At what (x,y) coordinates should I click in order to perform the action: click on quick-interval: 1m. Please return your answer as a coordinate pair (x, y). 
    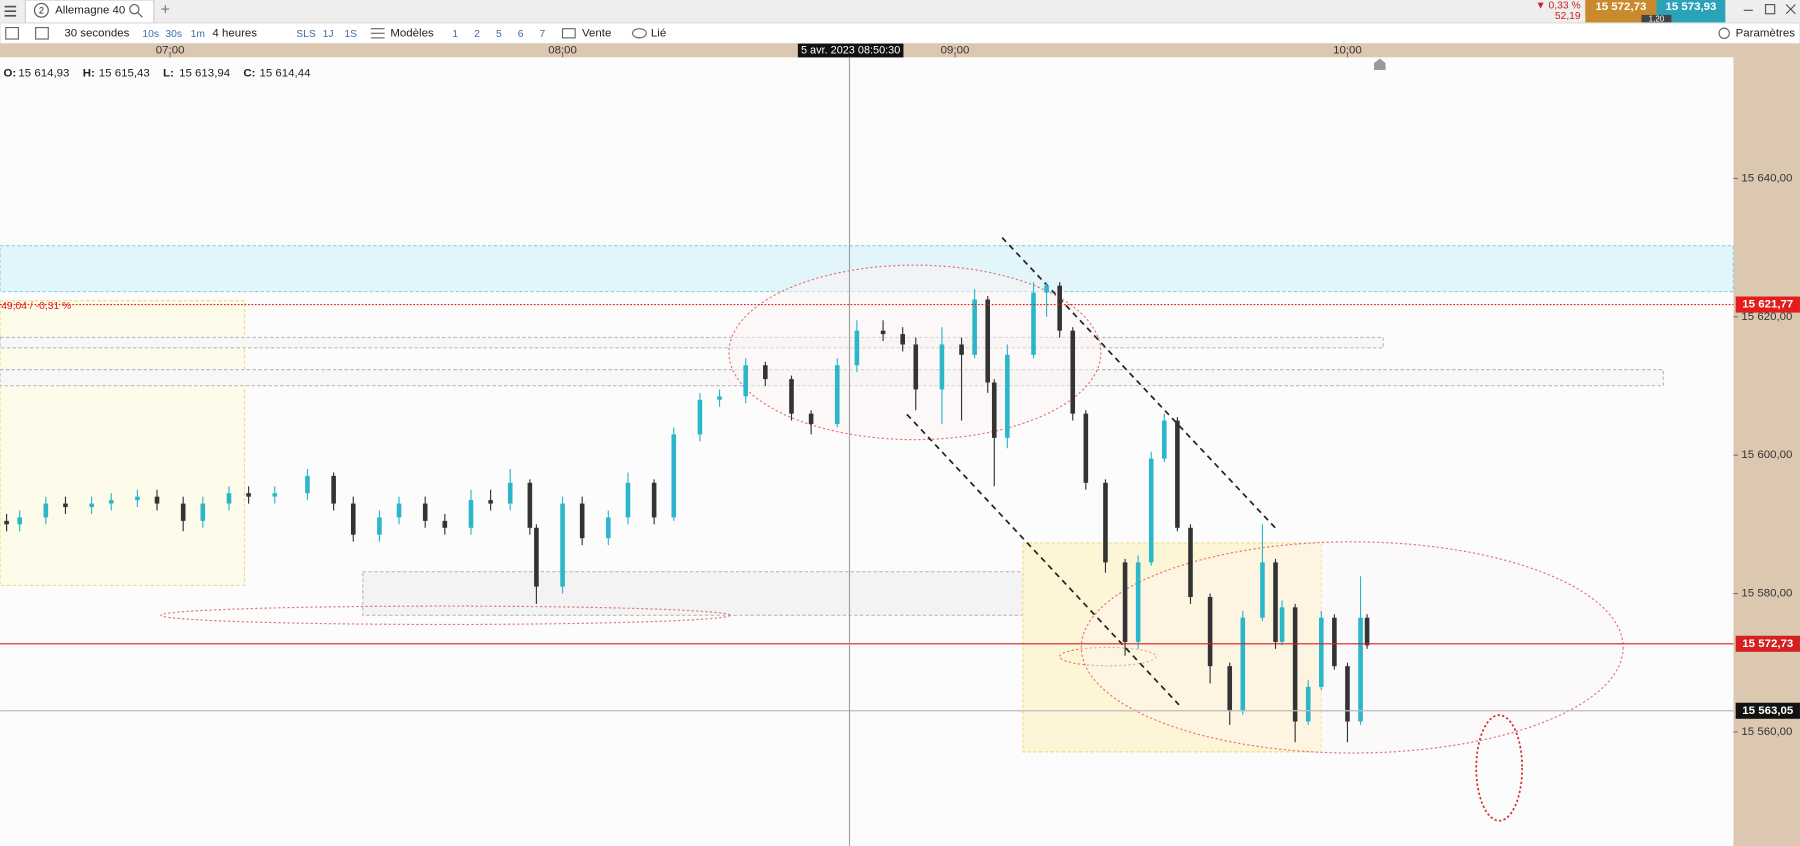
    Looking at the image, I should click on (198, 34).